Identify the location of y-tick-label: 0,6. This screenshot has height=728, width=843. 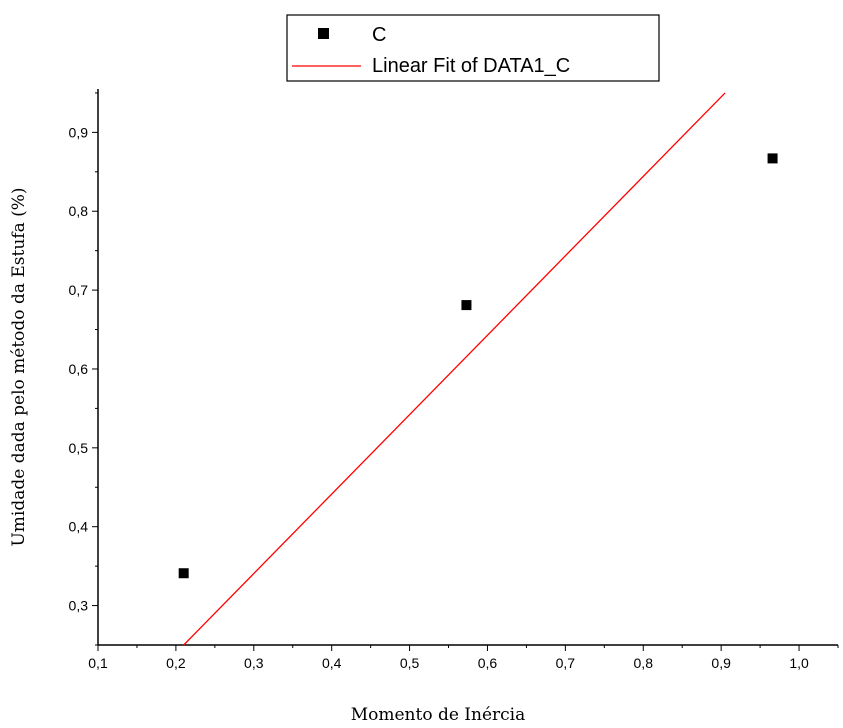
(79, 369).